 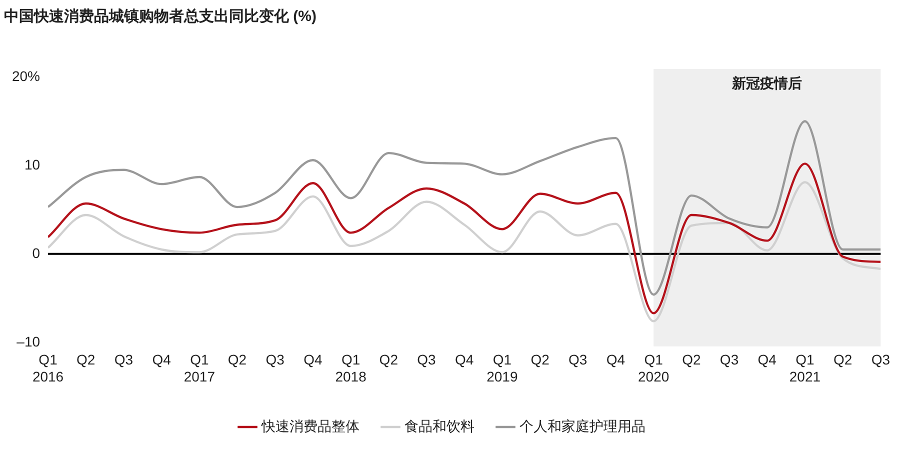 What do you see at coordinates (439, 426) in the screenshot?
I see `legend-label: 食品和饮料` at bounding box center [439, 426].